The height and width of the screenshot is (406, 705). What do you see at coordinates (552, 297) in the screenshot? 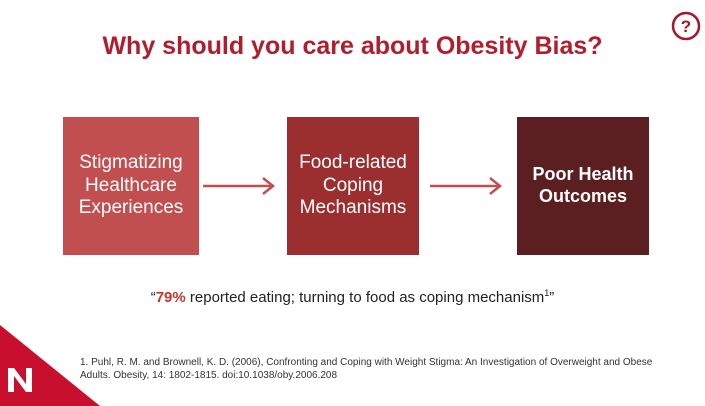
I see `quote-close-mark: ”` at bounding box center [552, 297].